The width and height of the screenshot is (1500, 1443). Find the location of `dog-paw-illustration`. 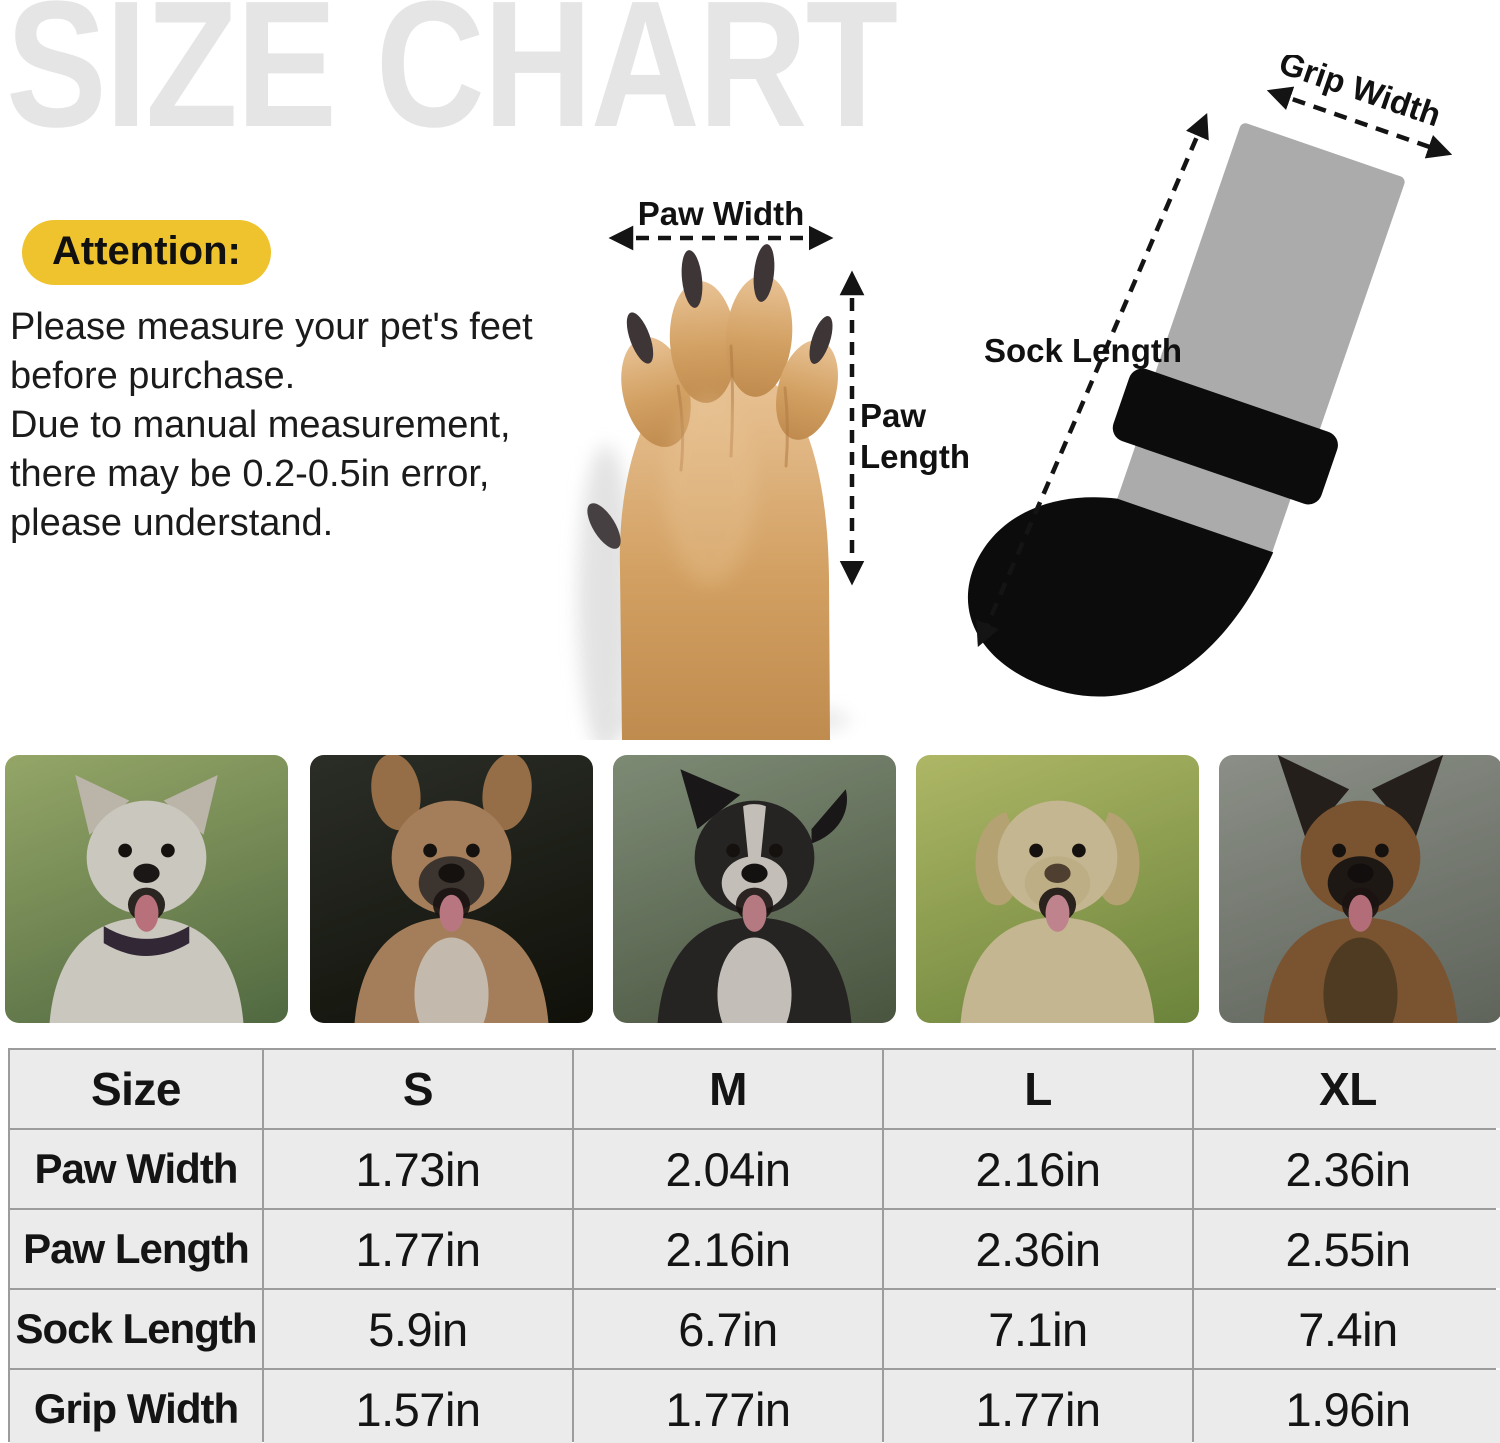

dog-paw-illustration is located at coordinates (712, 492).